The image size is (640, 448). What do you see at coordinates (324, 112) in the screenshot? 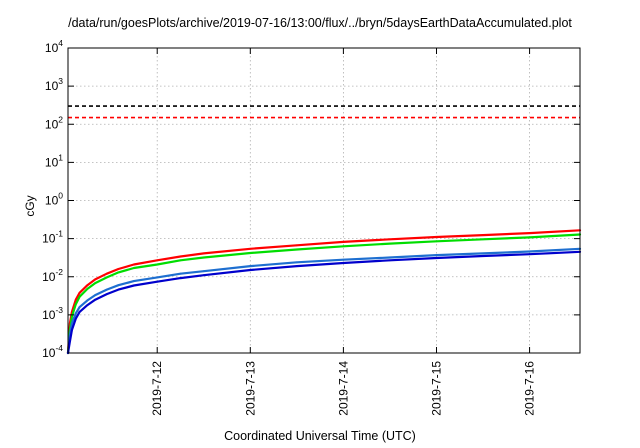
I see `reference-lines` at bounding box center [324, 112].